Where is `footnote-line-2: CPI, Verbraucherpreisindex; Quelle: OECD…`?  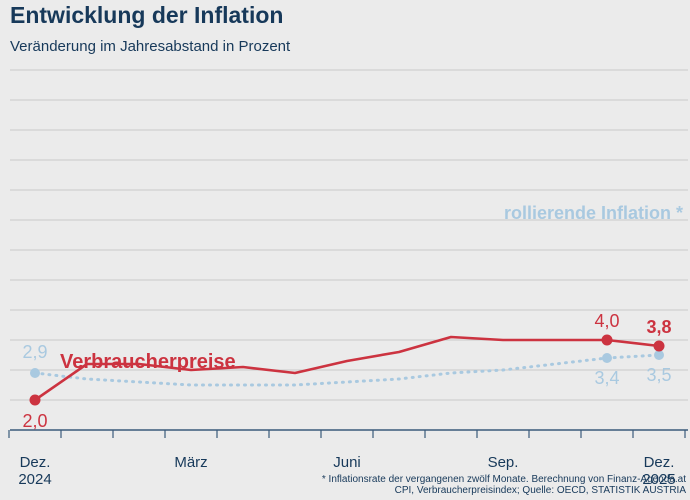 footnote-line-2: CPI, Verbraucherpreisindex; Quelle: OECD… is located at coordinates (540, 490).